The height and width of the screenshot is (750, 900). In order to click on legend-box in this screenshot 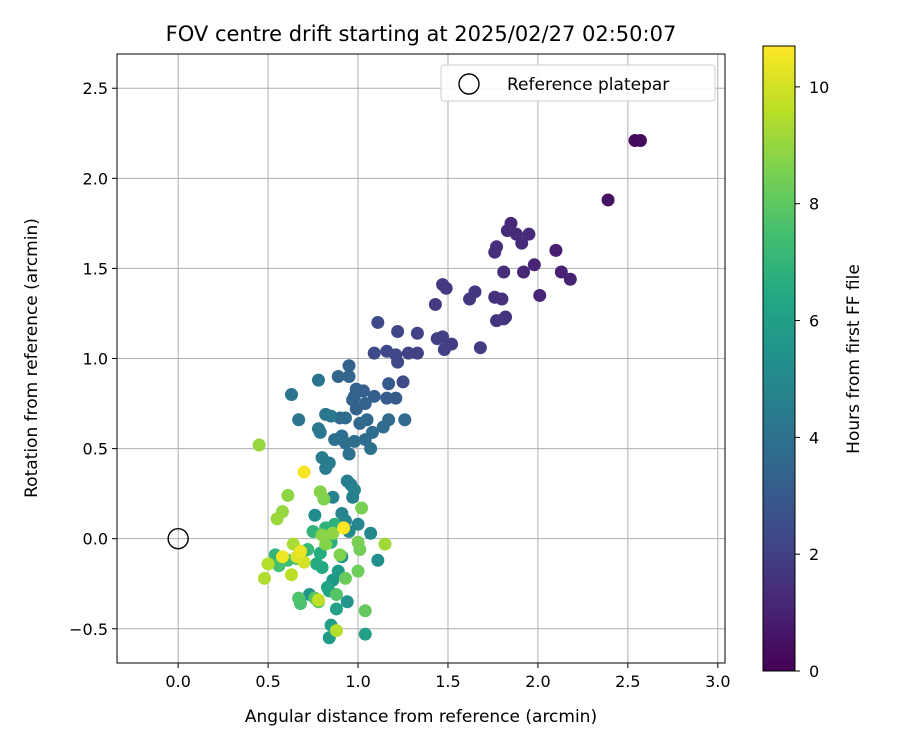, I will do `click(578, 83)`.